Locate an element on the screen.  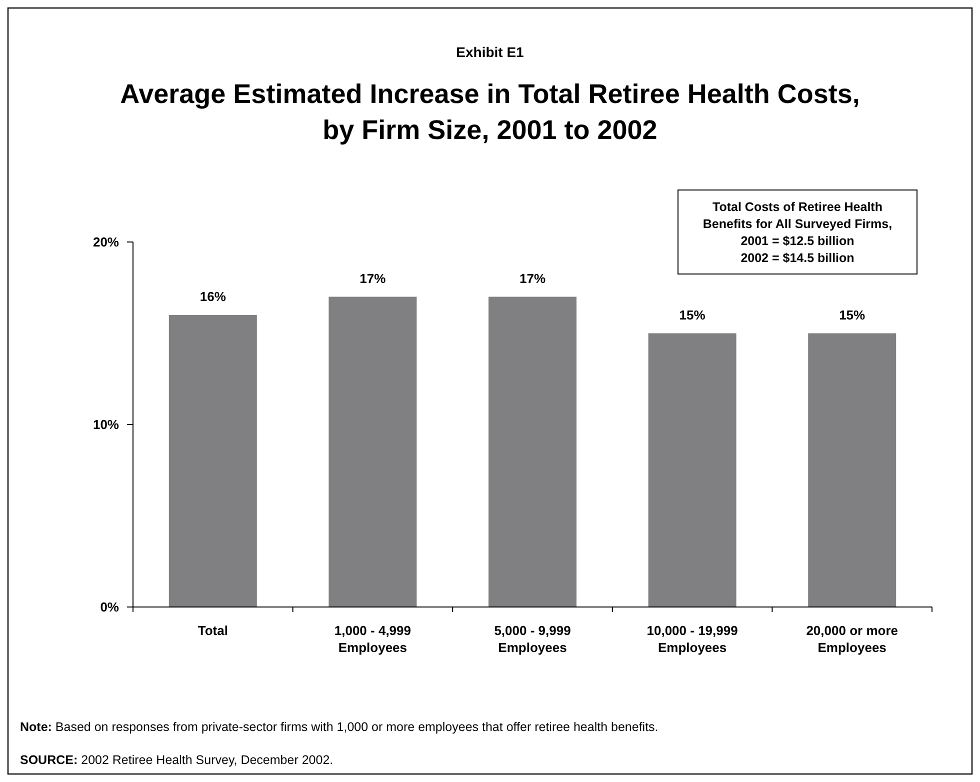
x-tick-label: 10,000 - 19,999 Employees is located at coordinates (692, 639).